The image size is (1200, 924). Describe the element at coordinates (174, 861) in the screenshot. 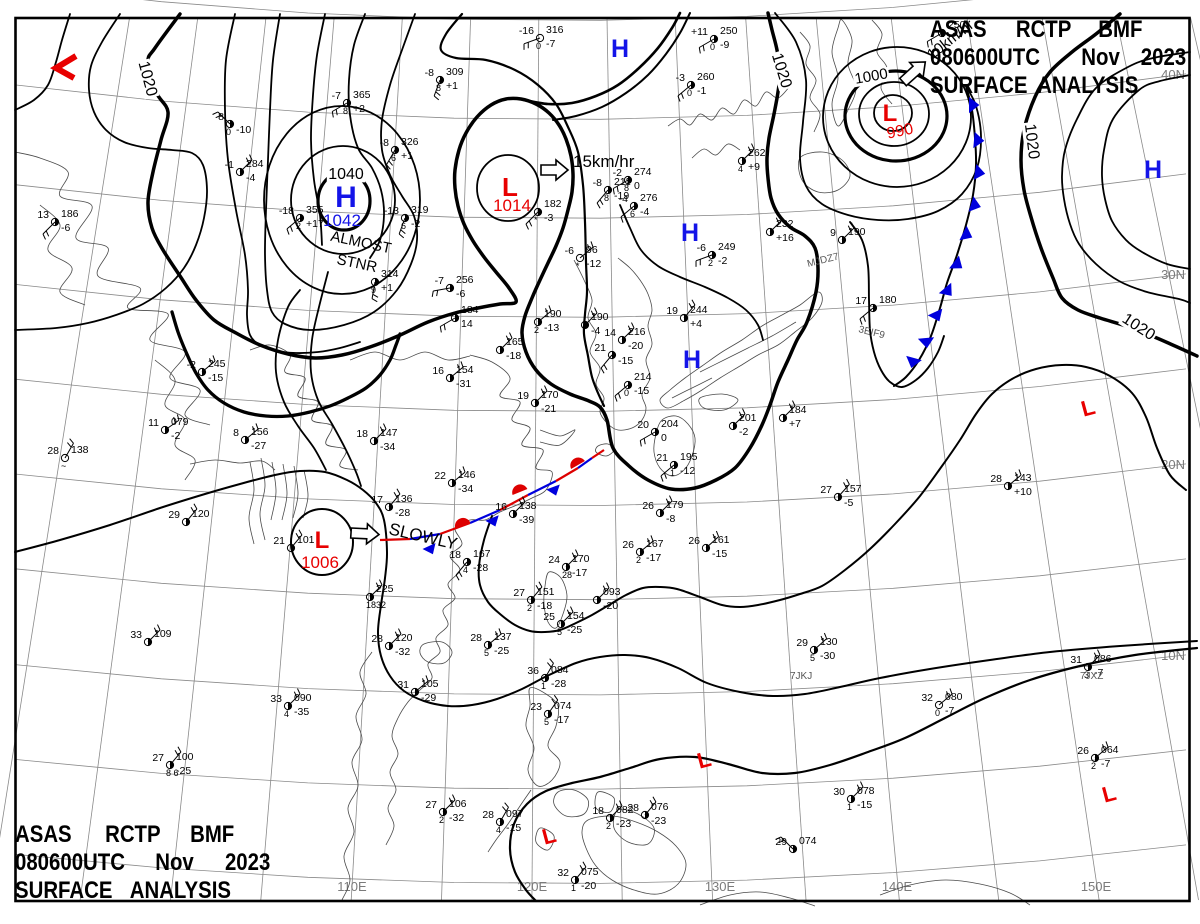

I see `svg-text: Nov` at that location.